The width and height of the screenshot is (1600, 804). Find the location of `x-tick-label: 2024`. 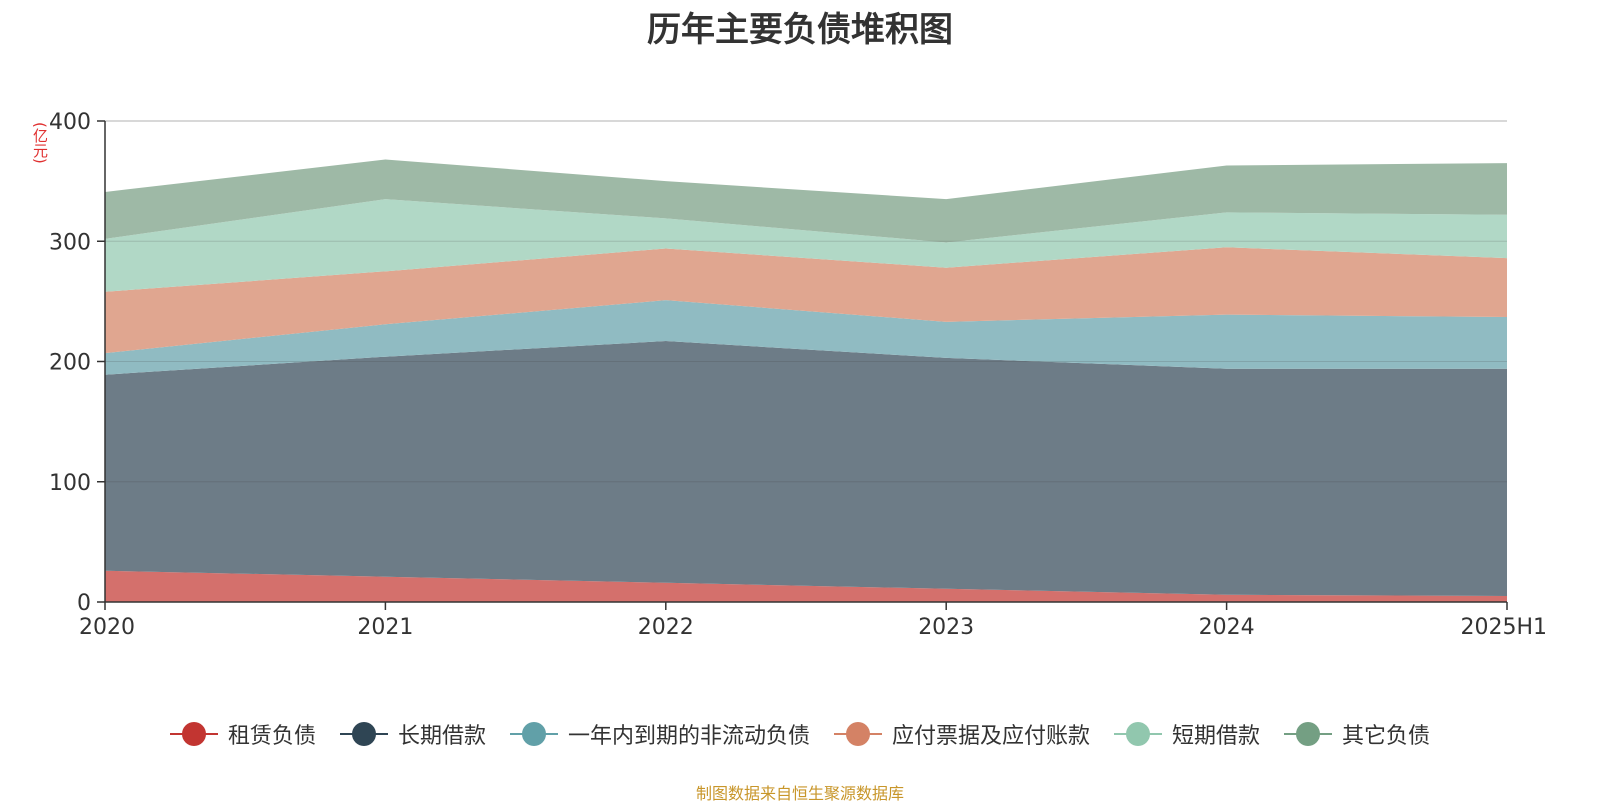

x-tick-label: 2024 is located at coordinates (1227, 627).